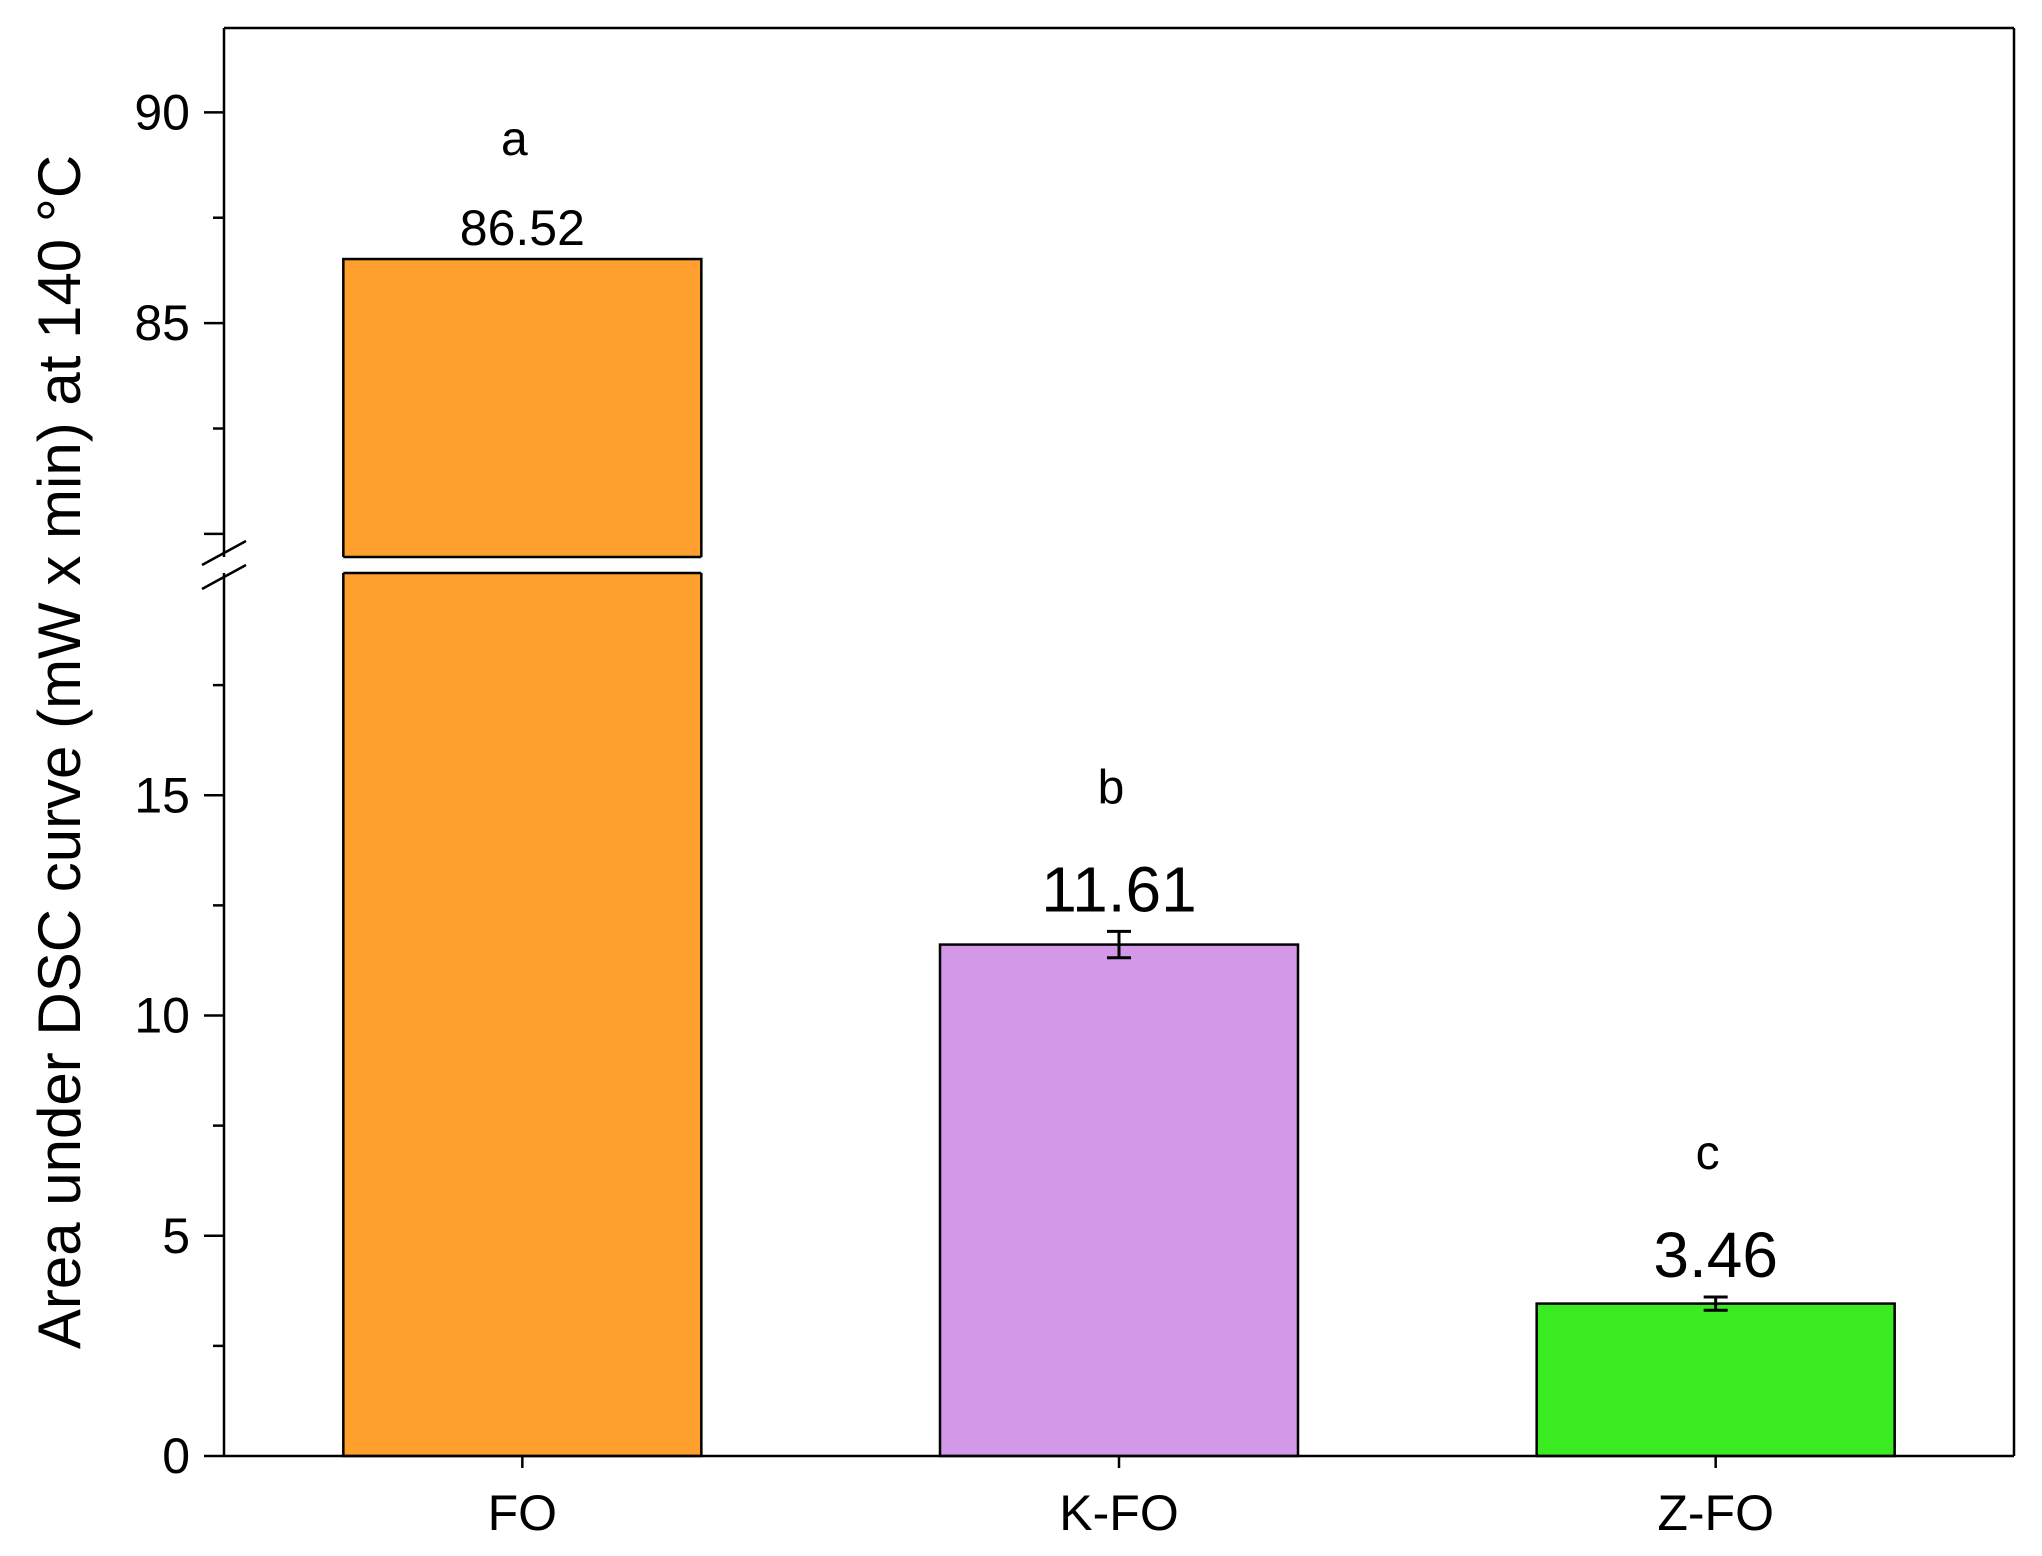 The image size is (2042, 1556). I want to click on significance-letter-fo: a, so click(514, 139).